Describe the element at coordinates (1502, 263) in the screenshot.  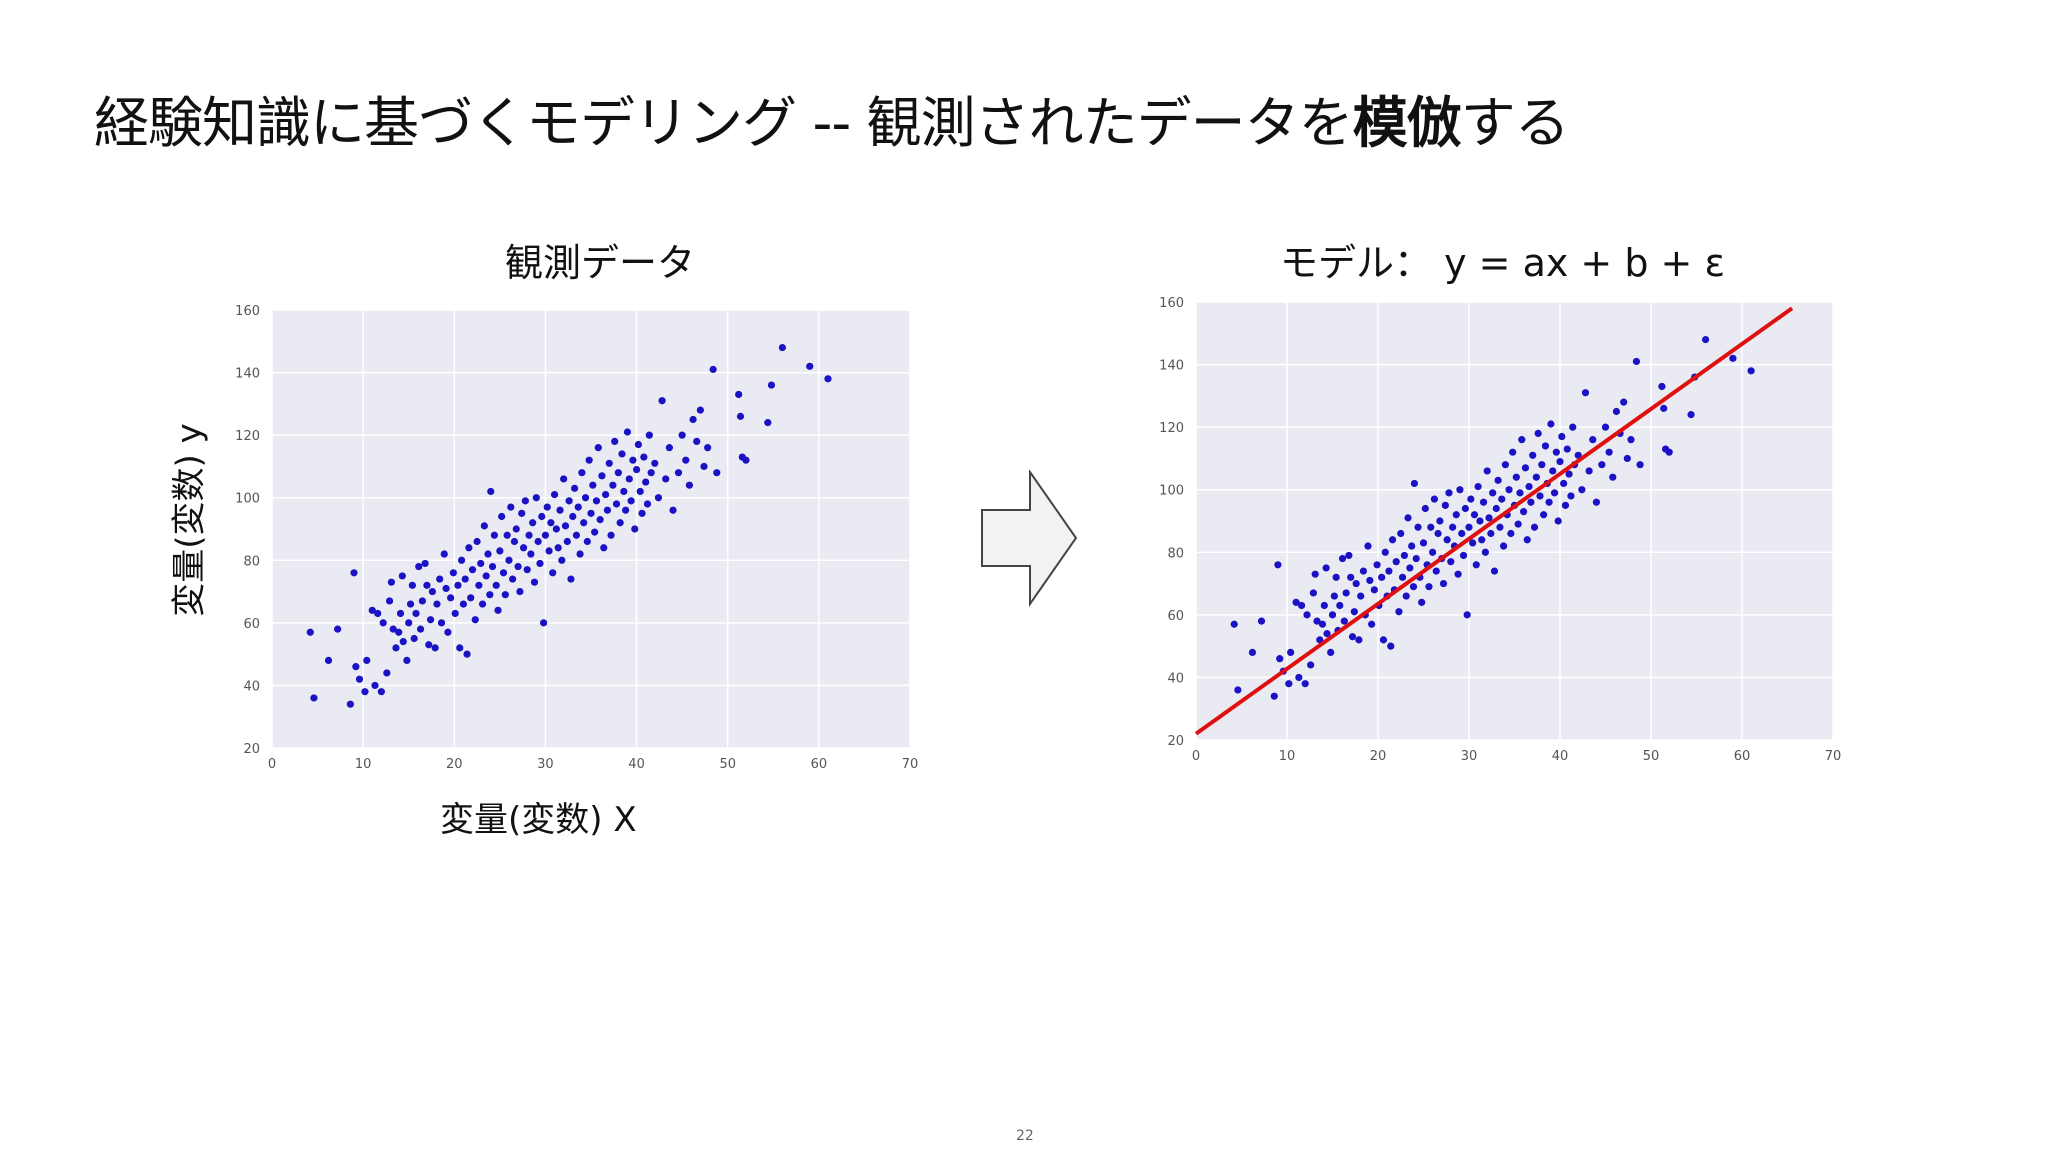
I see `right-chart-title: モデル： y = ax + b + ε` at that location.